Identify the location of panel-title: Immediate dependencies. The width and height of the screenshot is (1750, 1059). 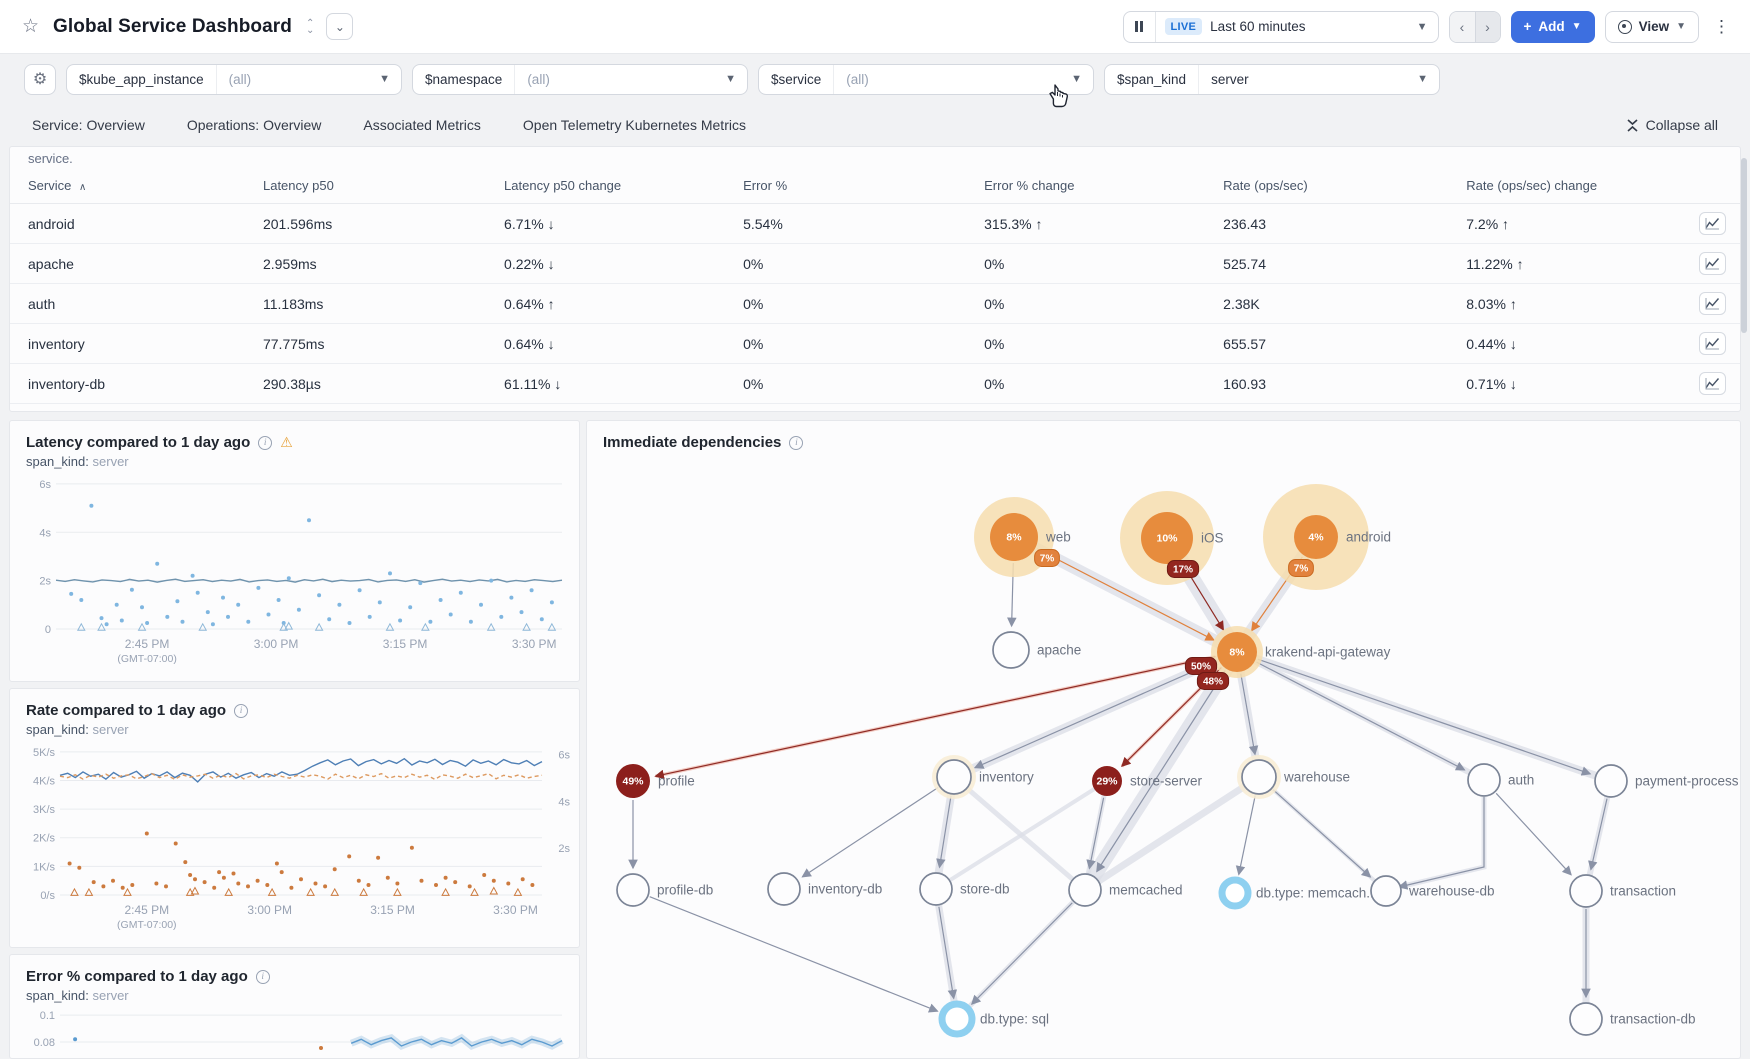
(692, 442).